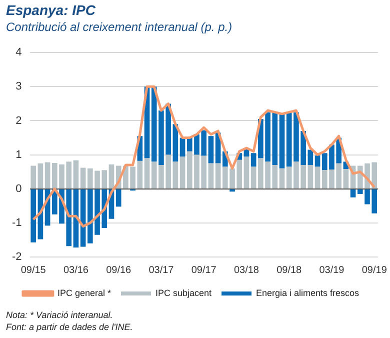 The height and width of the screenshot is (338, 390). Describe the element at coordinates (69, 327) in the screenshot. I see `text: Font: a partir de dades de l'INE.` at that location.